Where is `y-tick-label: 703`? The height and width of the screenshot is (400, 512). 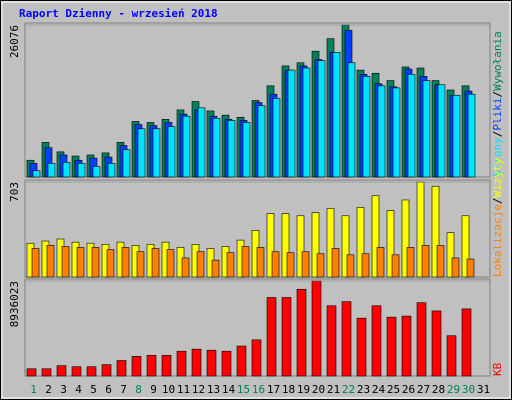
y-tick-label: 703 is located at coordinates (14, 192).